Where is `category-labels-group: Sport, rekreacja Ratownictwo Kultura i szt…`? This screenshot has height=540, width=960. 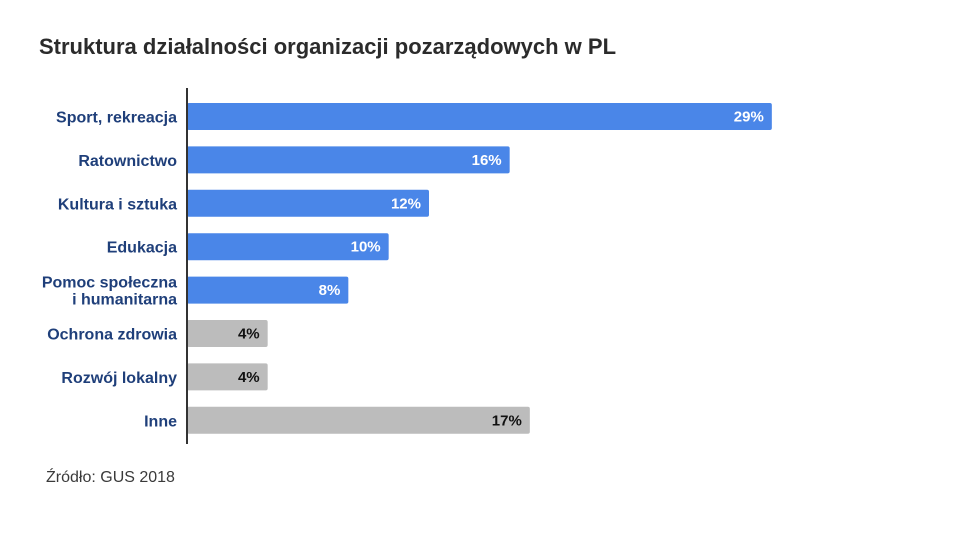 category-labels-group: Sport, rekreacja Ratownictwo Kultura i szt… is located at coordinates (109, 270).